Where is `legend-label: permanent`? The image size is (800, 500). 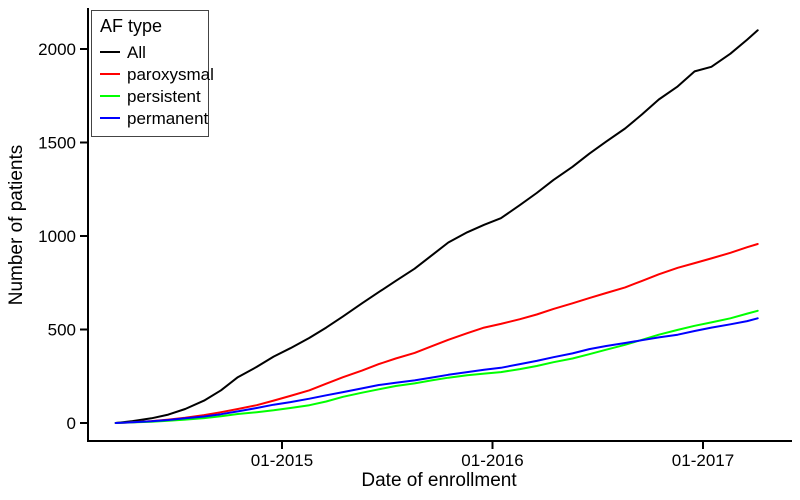
legend-label: permanent is located at coordinates (168, 118).